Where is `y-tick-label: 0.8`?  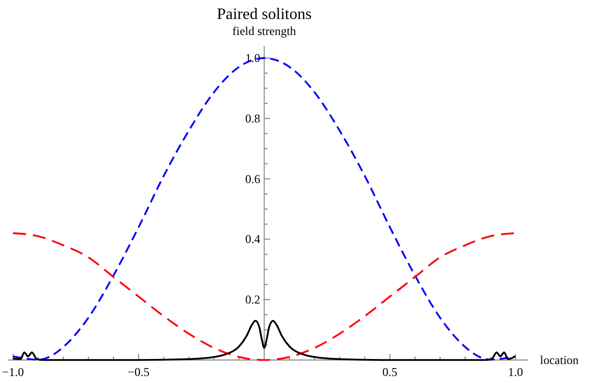 y-tick-label: 0.8 is located at coordinates (252, 118).